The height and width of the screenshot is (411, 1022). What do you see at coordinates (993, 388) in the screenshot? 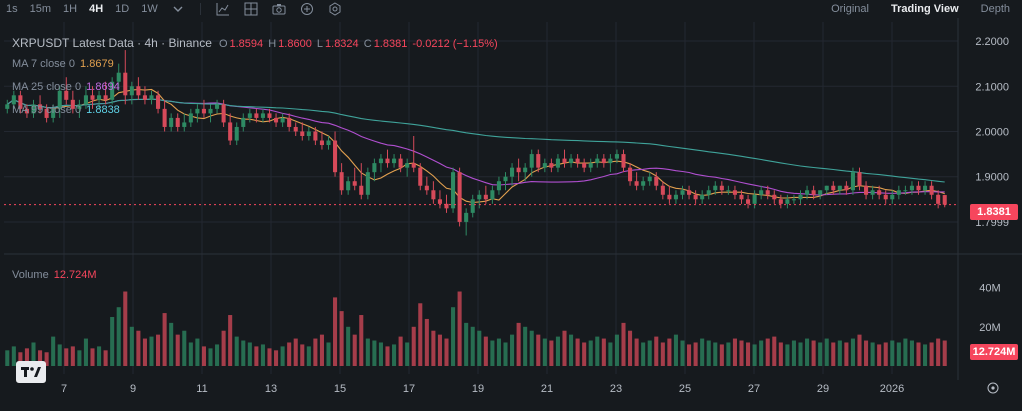
I see `reset-scale-icon` at bounding box center [993, 388].